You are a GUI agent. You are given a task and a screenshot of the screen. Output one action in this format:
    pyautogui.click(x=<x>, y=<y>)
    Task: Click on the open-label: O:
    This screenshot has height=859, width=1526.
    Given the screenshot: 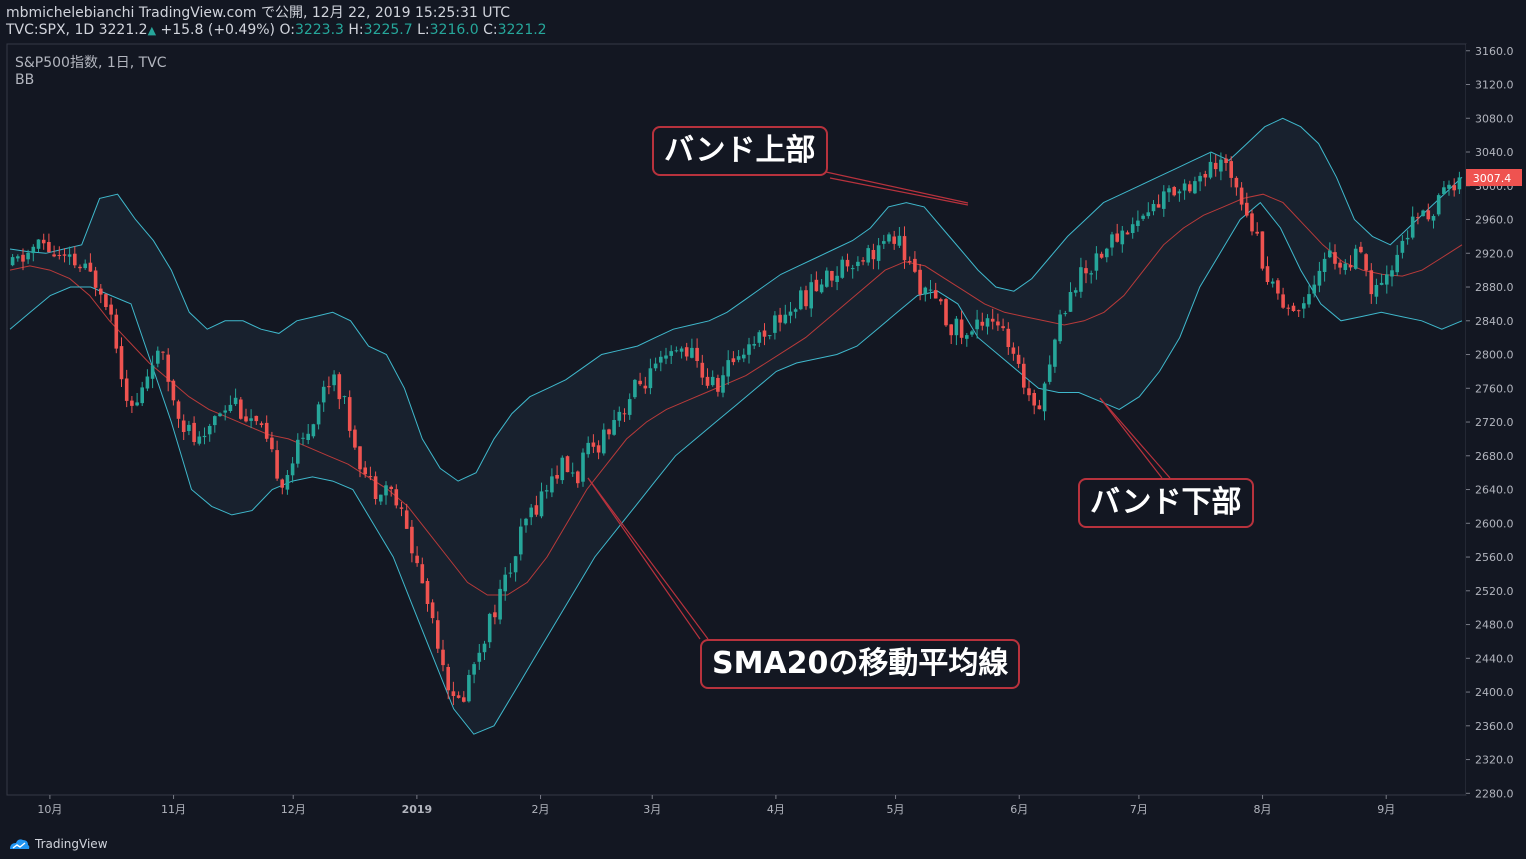 What is the action you would take?
    pyautogui.click(x=287, y=30)
    